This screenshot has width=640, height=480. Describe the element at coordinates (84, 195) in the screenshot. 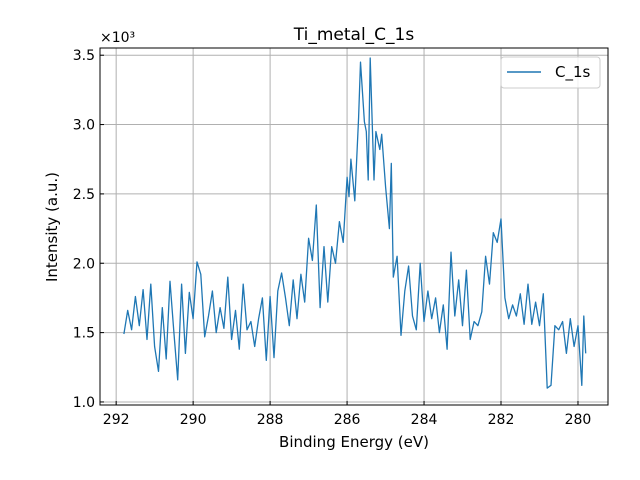

I see `y-tick-label: 2.5` at that location.